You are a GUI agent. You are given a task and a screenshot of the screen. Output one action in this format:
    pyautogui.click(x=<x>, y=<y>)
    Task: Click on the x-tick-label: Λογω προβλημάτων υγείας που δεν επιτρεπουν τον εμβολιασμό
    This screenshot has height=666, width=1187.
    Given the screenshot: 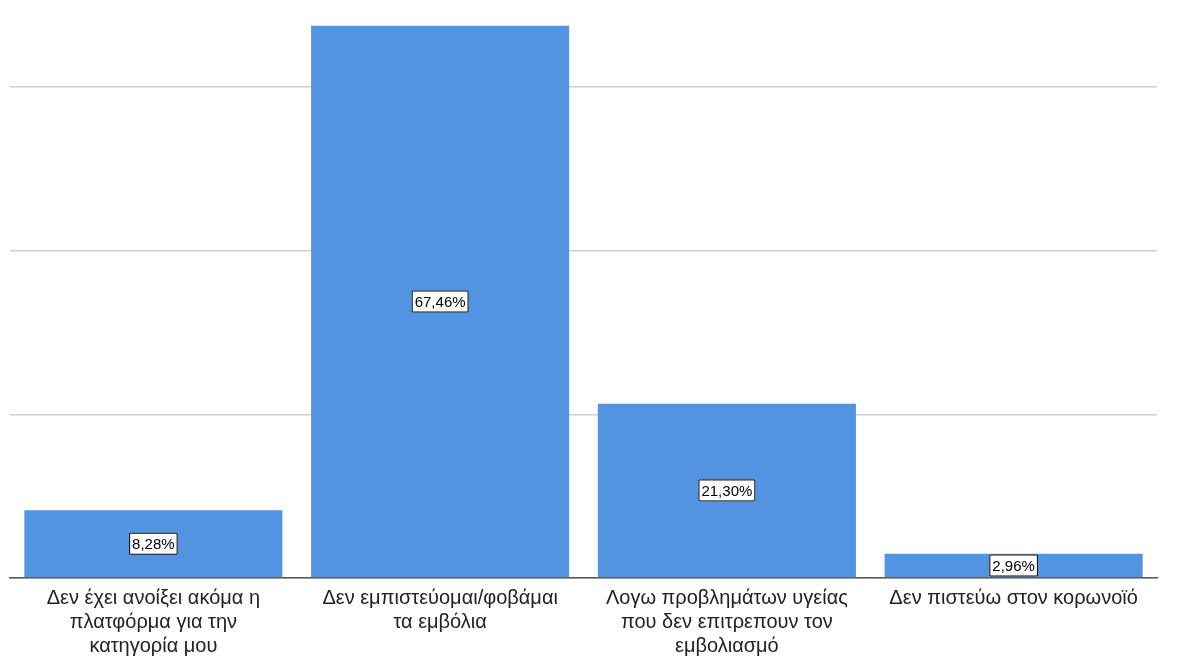 What is the action you would take?
    pyautogui.click(x=727, y=620)
    